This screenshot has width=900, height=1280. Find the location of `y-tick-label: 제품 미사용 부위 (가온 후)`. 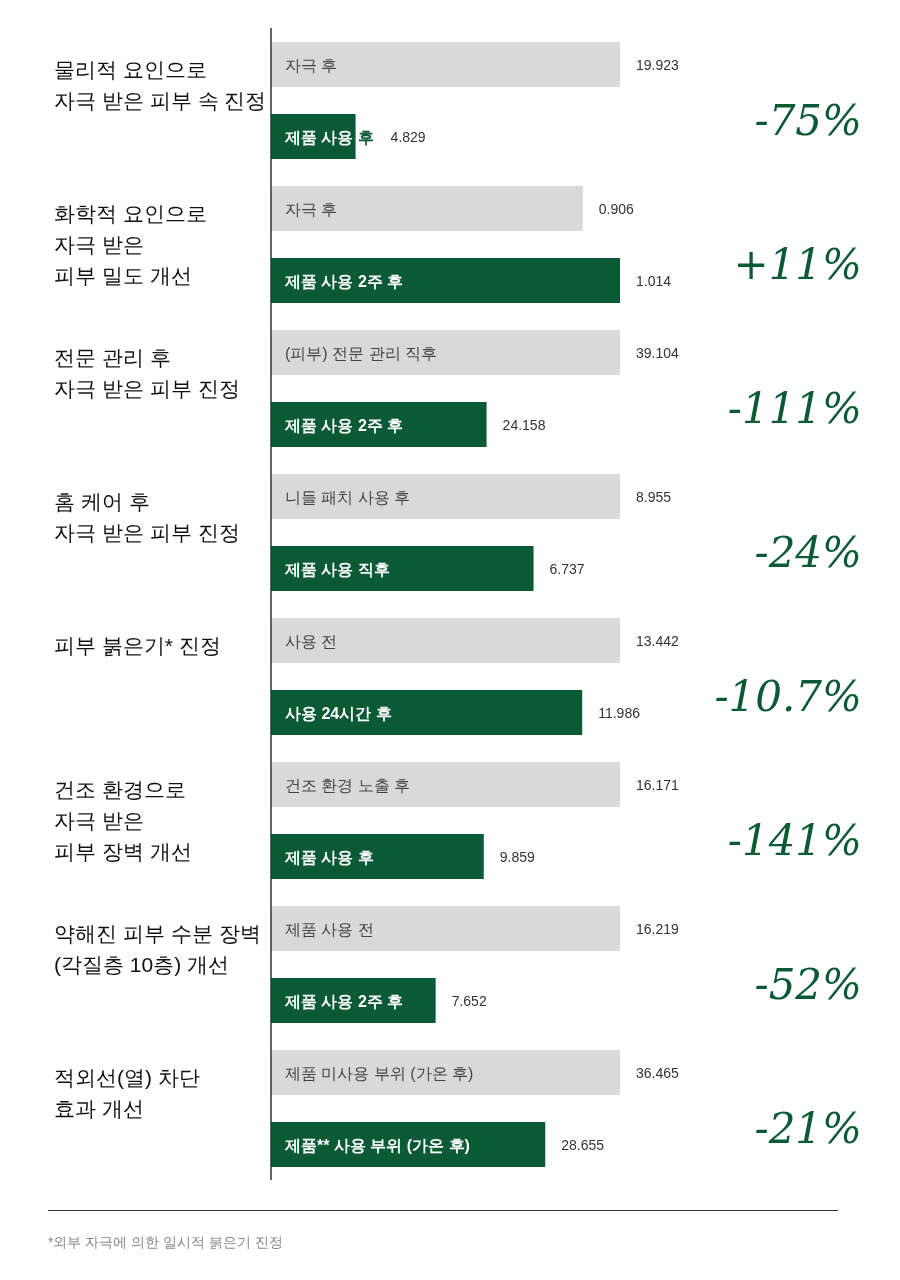

y-tick-label: 제품 미사용 부위 (가온 후) is located at coordinates (379, 1073).